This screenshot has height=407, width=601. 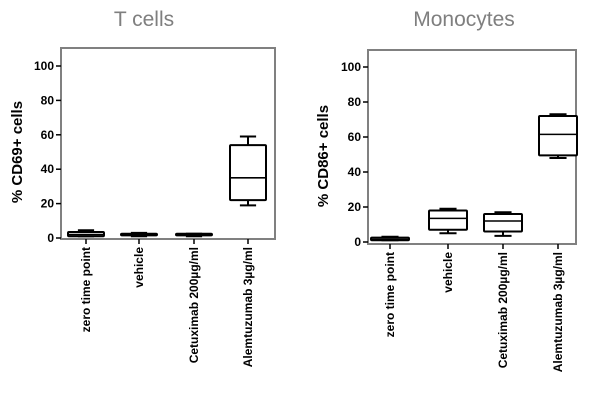 What do you see at coordinates (17, 152) in the screenshot?
I see `y-axis-label: % CD69+ cells` at bounding box center [17, 152].